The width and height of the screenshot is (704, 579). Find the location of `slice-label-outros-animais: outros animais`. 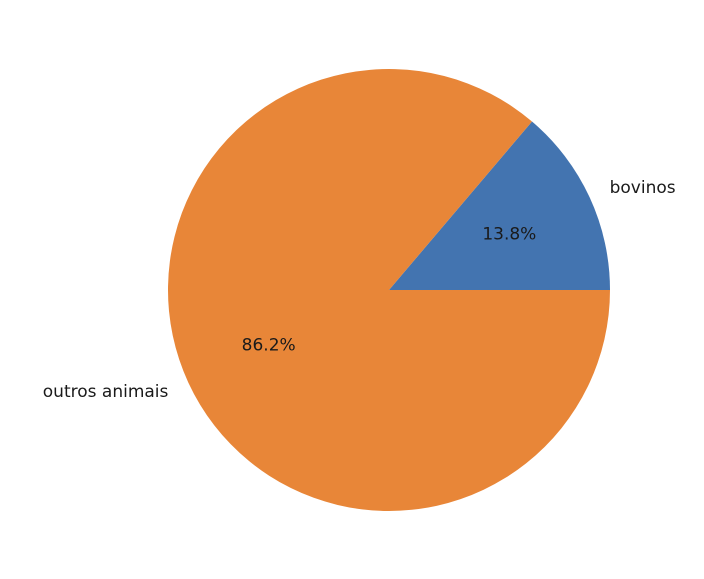

slice-label-outros-animais: outros animais is located at coordinates (106, 392).